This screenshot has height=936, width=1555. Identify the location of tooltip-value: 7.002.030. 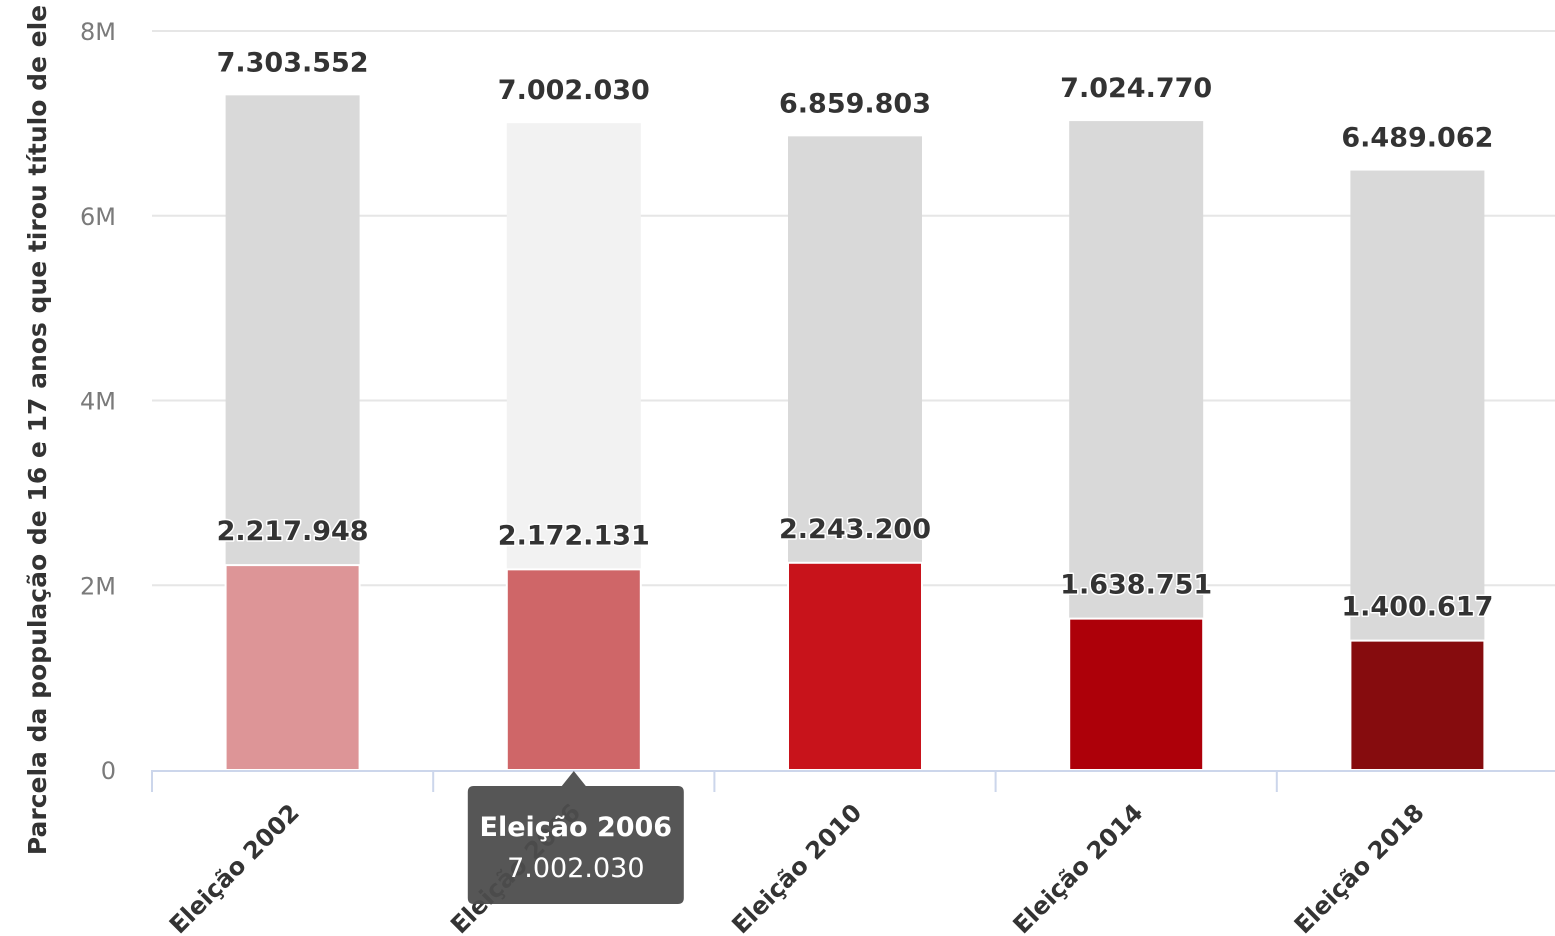
(575, 868).